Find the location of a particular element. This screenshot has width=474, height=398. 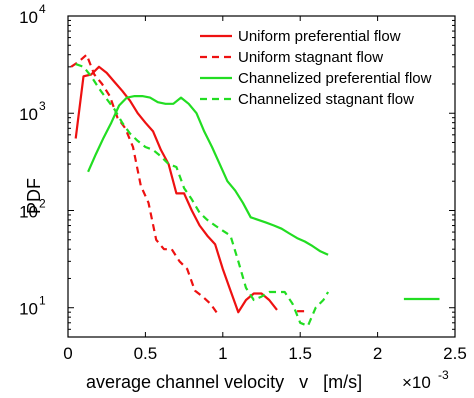

x-axis-label: average channel velocity v [m/s] is located at coordinates (224, 382).